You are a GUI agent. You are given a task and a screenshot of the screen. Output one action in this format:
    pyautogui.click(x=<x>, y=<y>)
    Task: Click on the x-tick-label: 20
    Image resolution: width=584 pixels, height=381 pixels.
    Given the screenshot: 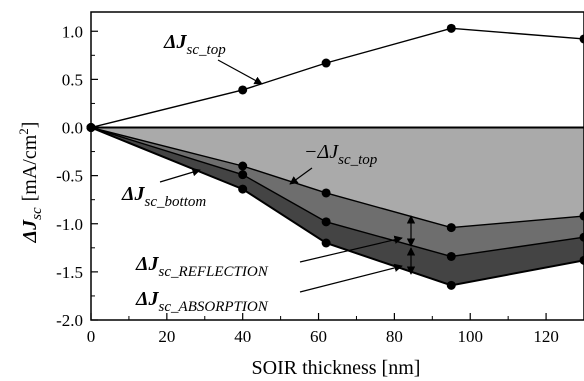 What is the action you would take?
    pyautogui.click(x=166, y=336)
    